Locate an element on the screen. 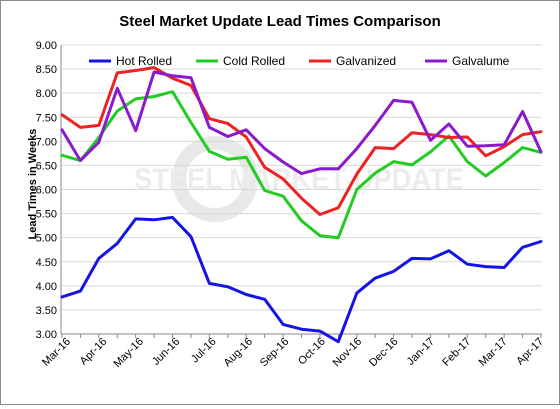 This screenshot has width=560, height=409. legend-label: Hot Rolled is located at coordinates (144, 61).